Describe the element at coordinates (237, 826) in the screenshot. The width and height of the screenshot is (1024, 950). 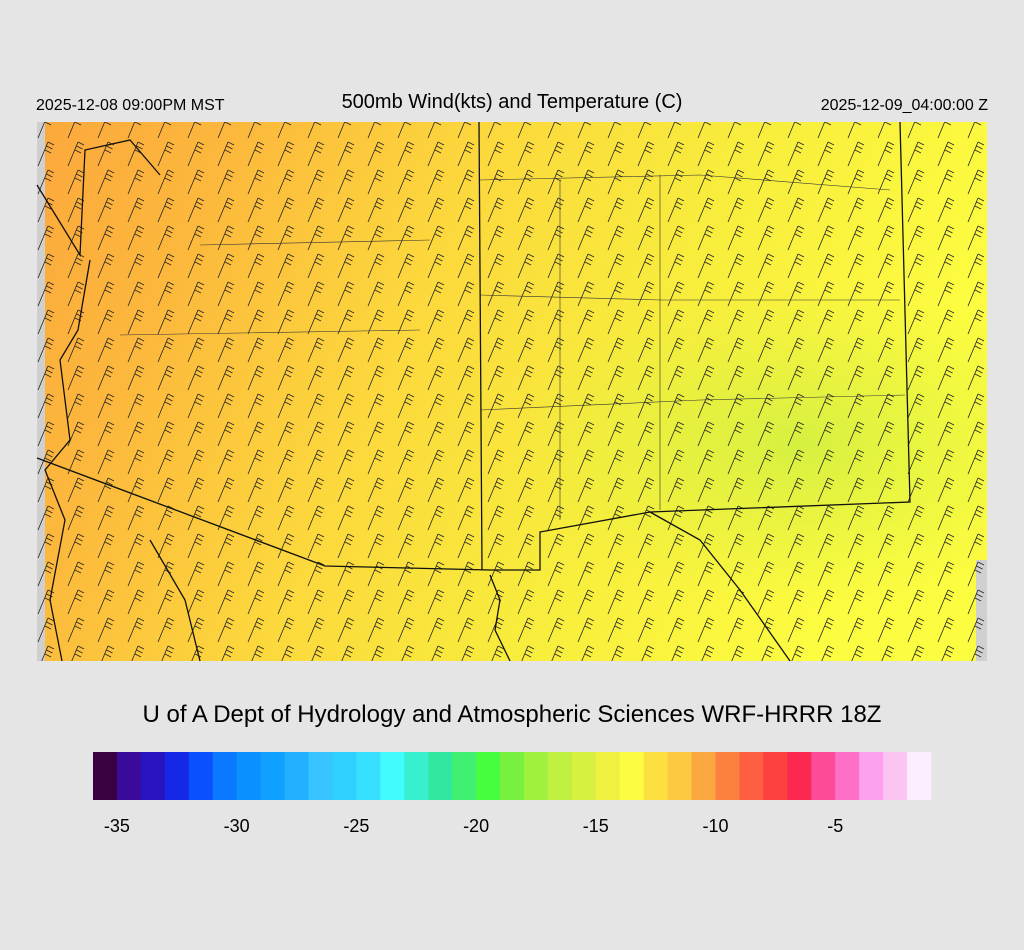
I see `colorbar-tick-label: -30` at that location.